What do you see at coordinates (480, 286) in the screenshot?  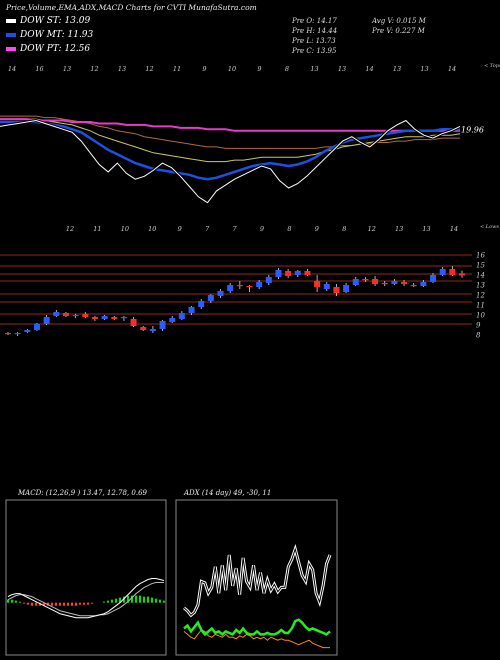 I see `y-tick-label: 13` at bounding box center [480, 286].